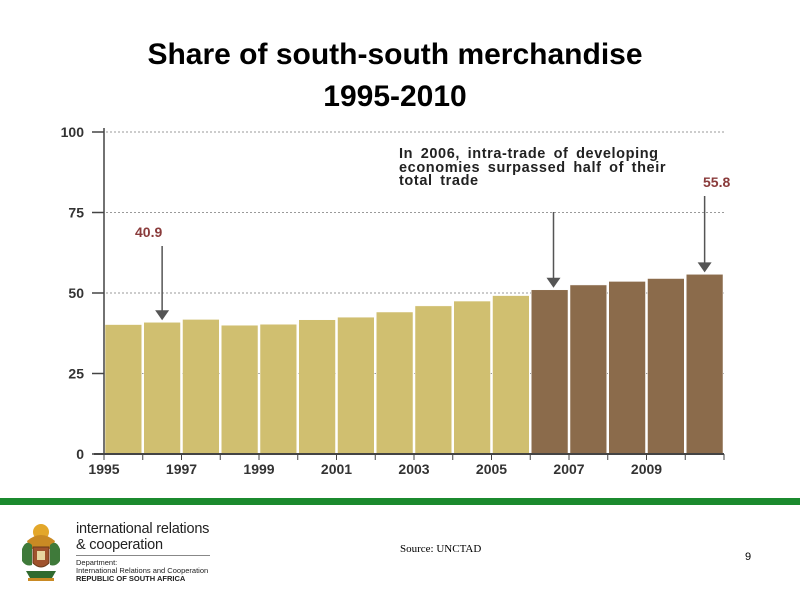  What do you see at coordinates (149, 232) in the screenshot?
I see `annotation-value-1996: 40.9` at bounding box center [149, 232].